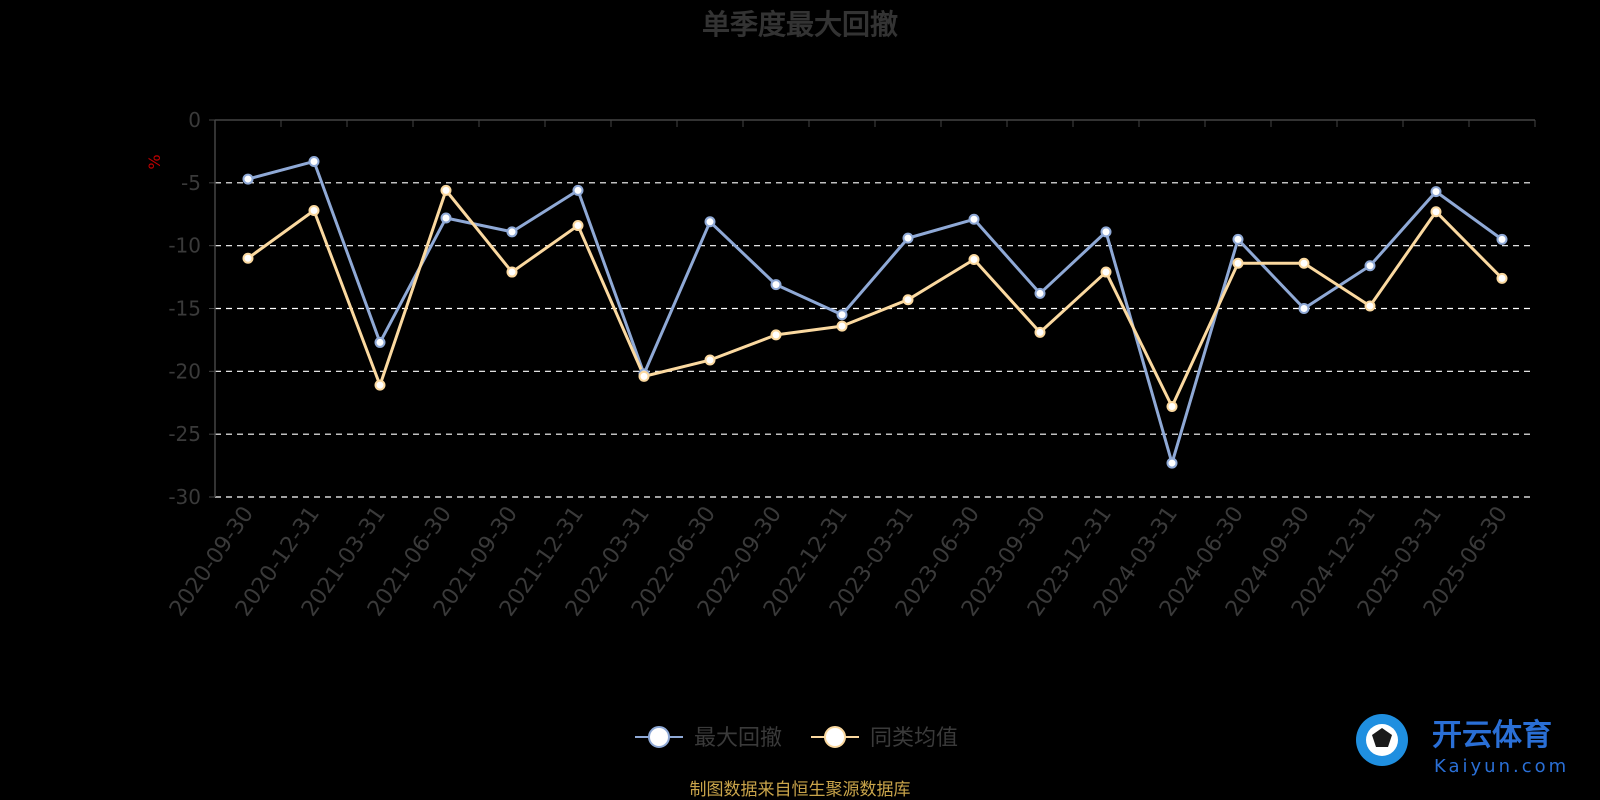 This screenshot has width=1600, height=800. Describe the element at coordinates (1492, 735) in the screenshot. I see `watermark-name: 开云体育` at that location.